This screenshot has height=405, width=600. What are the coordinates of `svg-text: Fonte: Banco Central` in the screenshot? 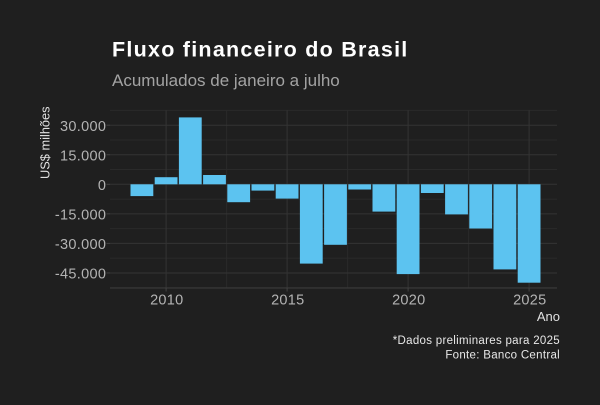 It's located at (502, 355).